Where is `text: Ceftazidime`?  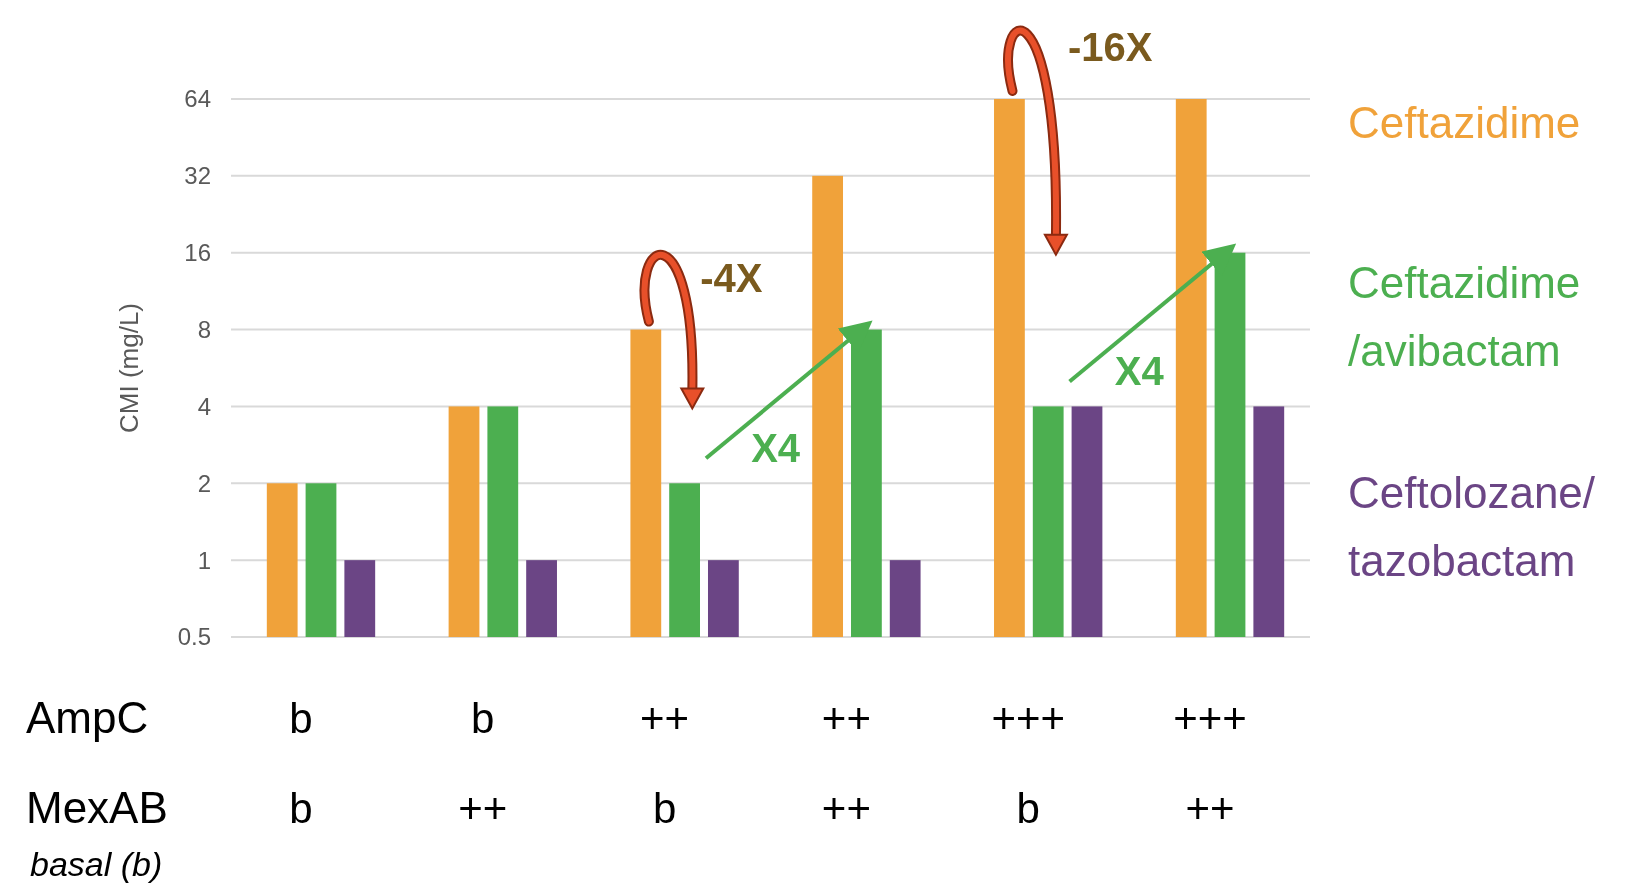 text: Ceftazidime is located at coordinates (1464, 122).